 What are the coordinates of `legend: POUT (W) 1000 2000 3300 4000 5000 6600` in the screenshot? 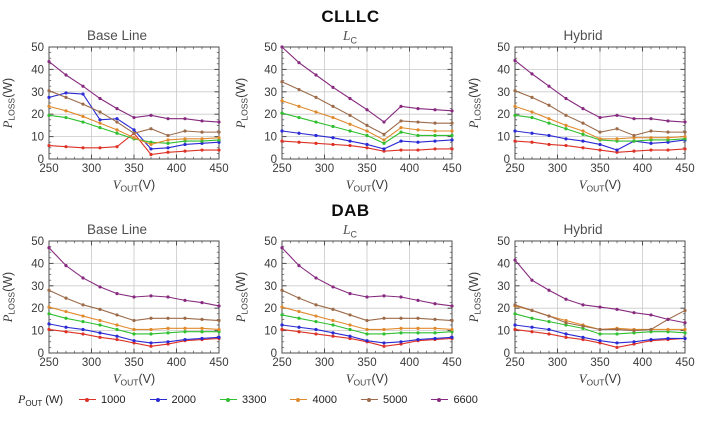 It's located at (359, 400).